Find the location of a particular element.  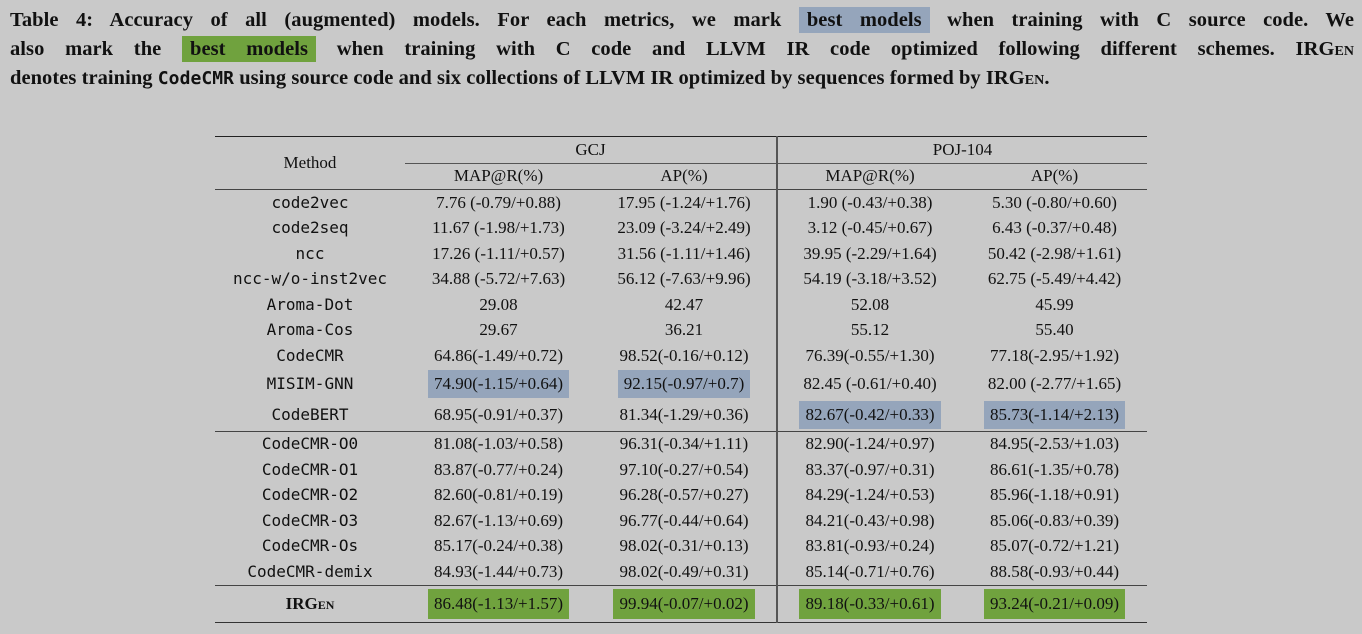

method-name-irgen: IRGen is located at coordinates (310, 603).